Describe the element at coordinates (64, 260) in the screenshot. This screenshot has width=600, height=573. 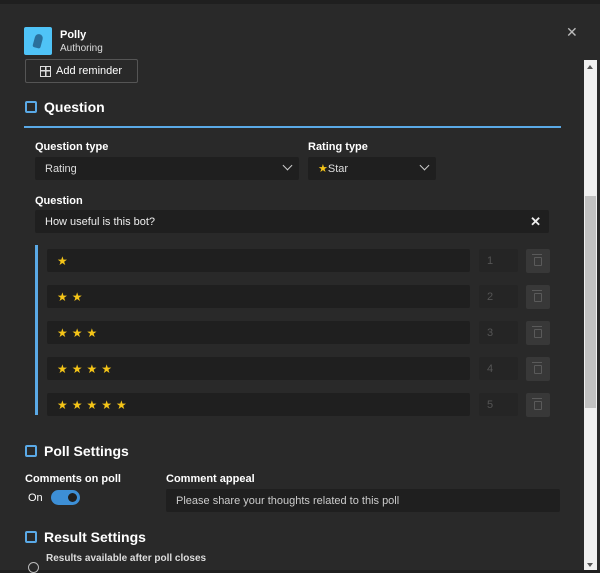
I see `star-rating: ★` at that location.